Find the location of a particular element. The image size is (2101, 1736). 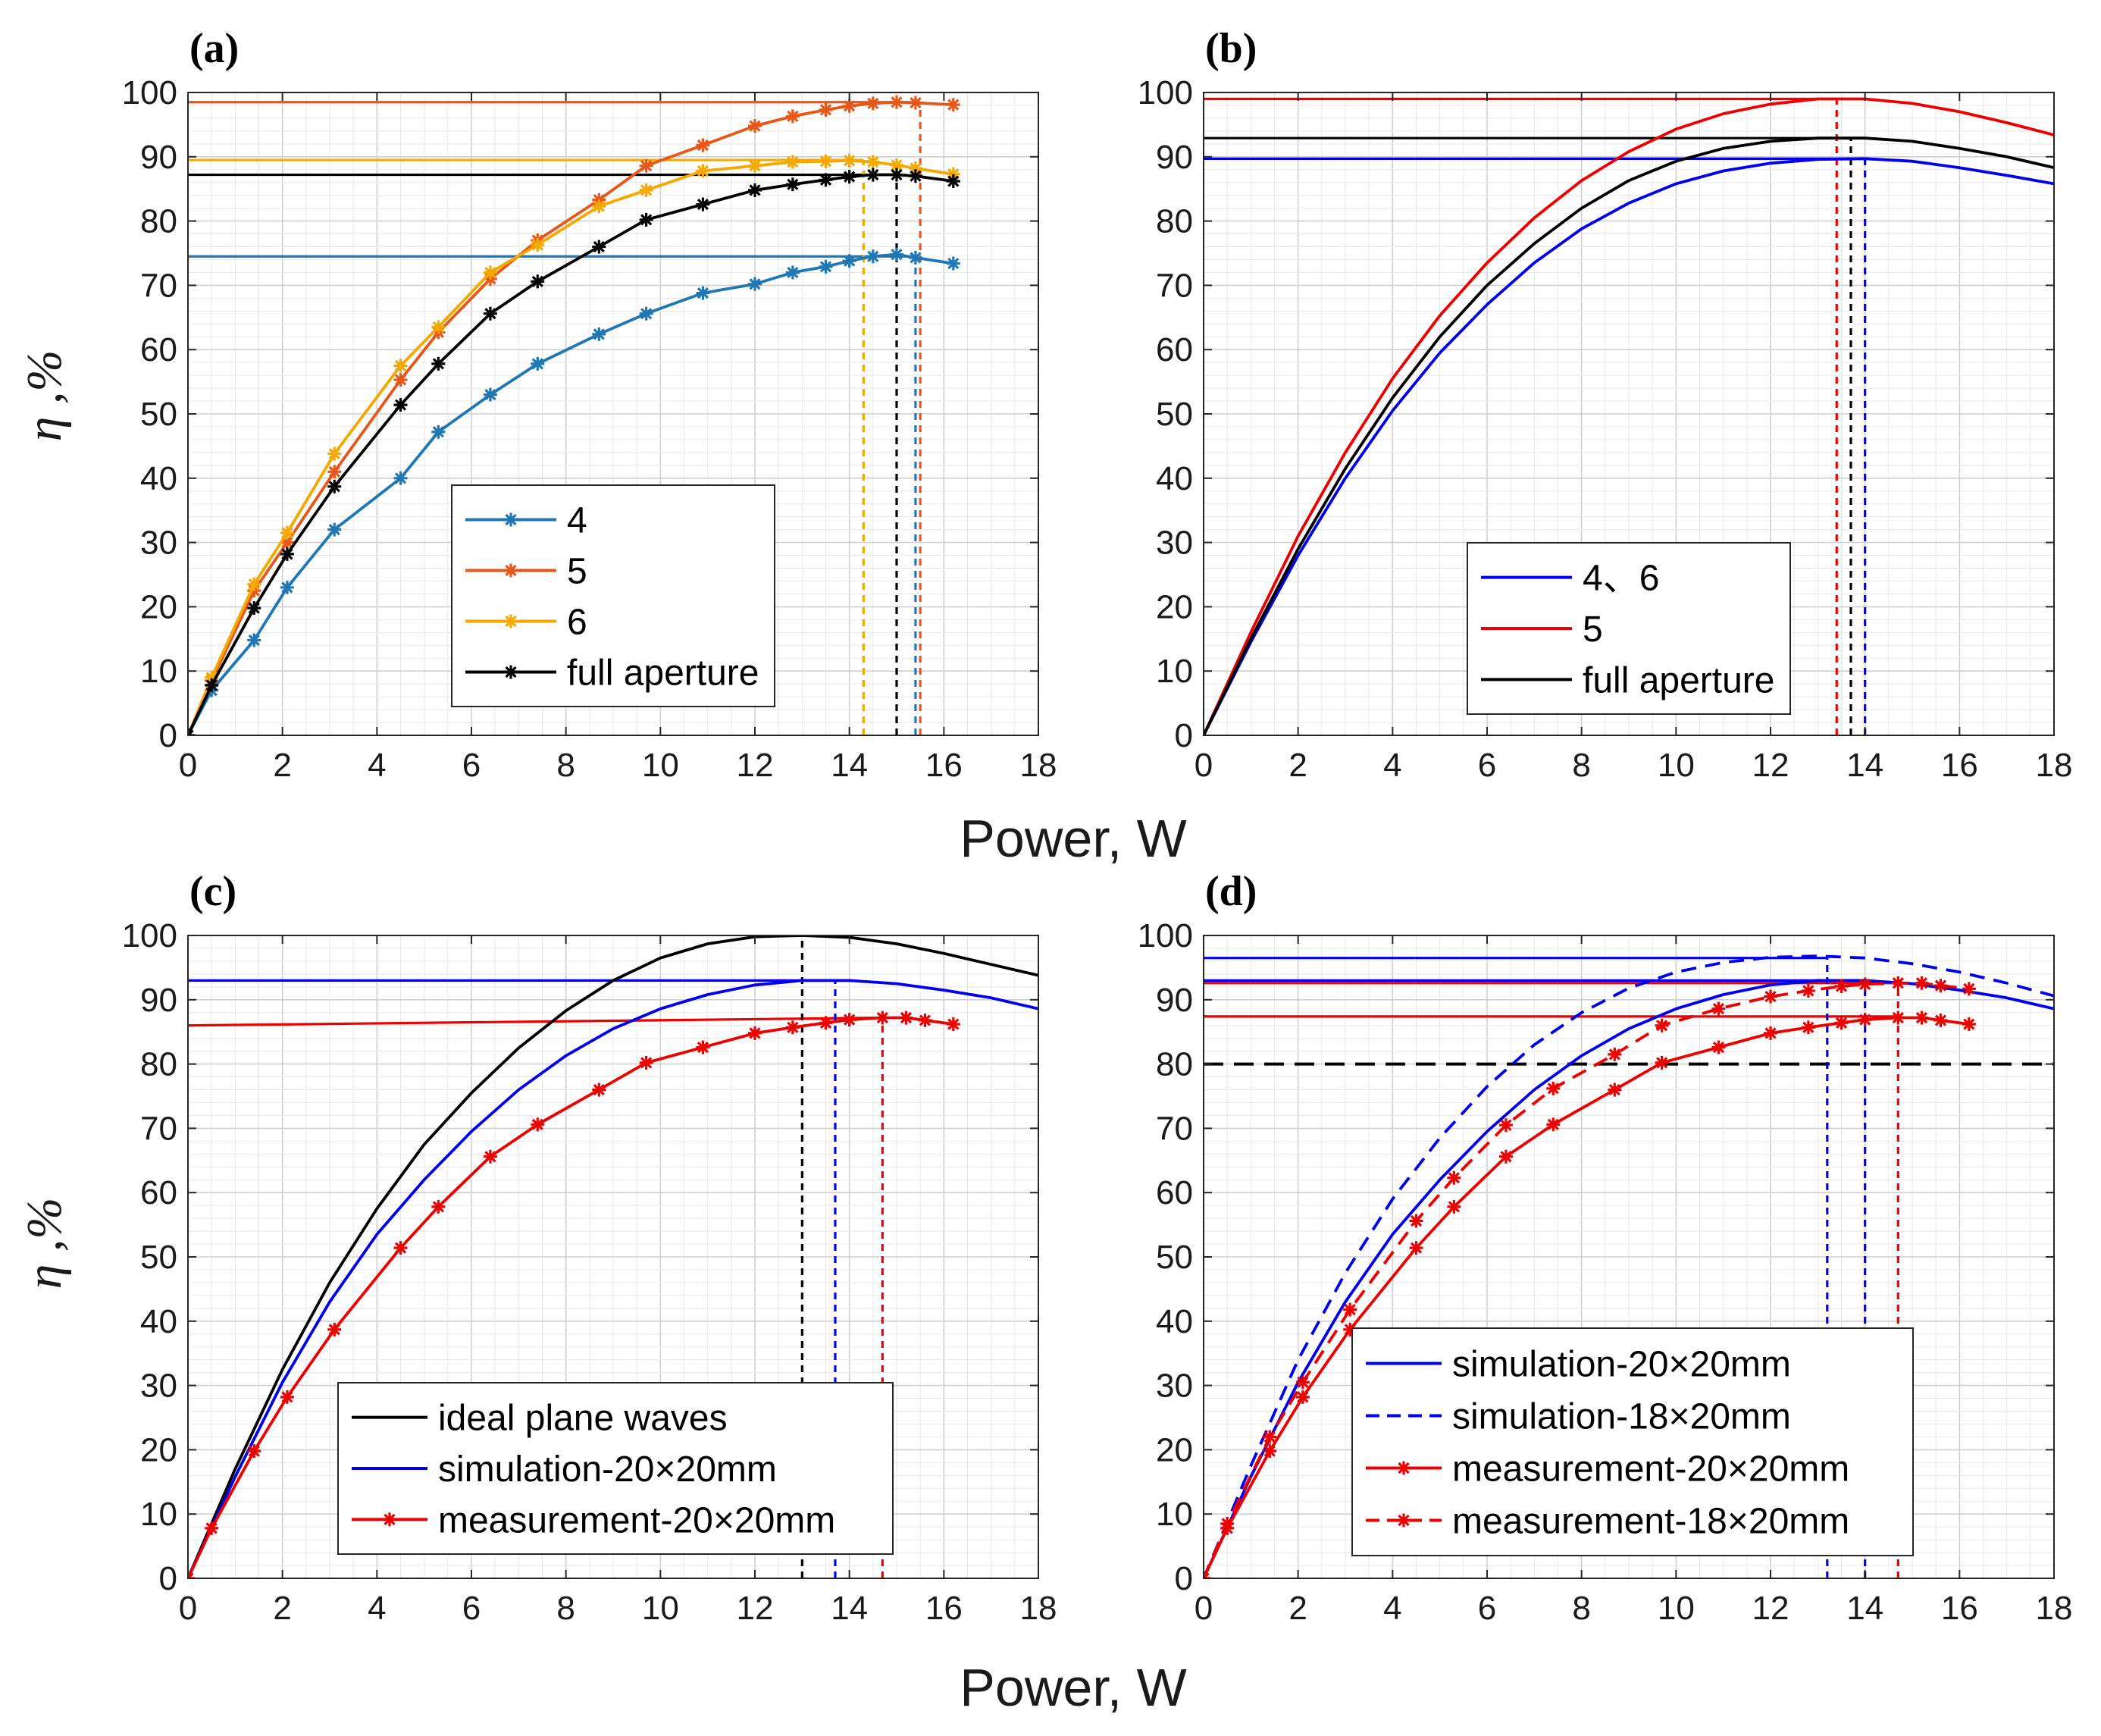

x-tick-label: 12 is located at coordinates (755, 1608).